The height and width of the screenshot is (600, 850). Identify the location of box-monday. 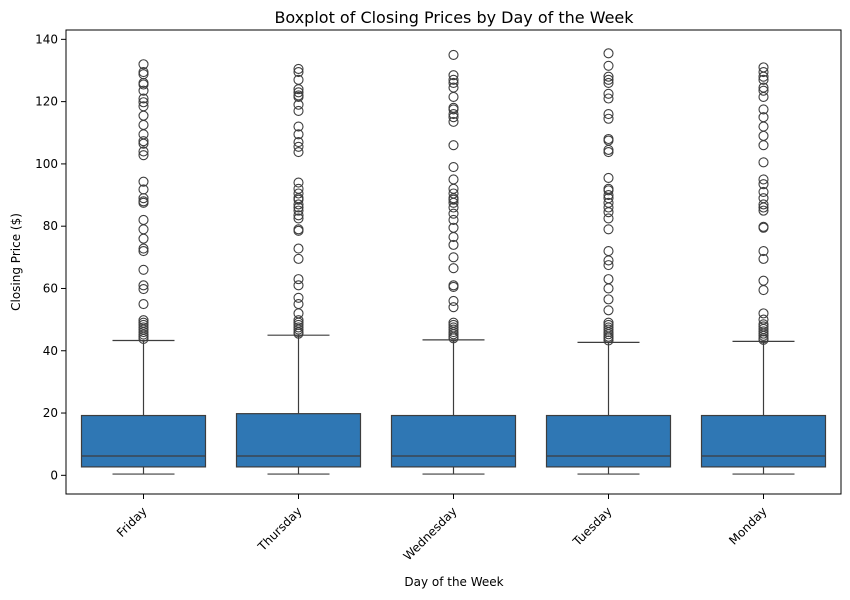
(763, 268).